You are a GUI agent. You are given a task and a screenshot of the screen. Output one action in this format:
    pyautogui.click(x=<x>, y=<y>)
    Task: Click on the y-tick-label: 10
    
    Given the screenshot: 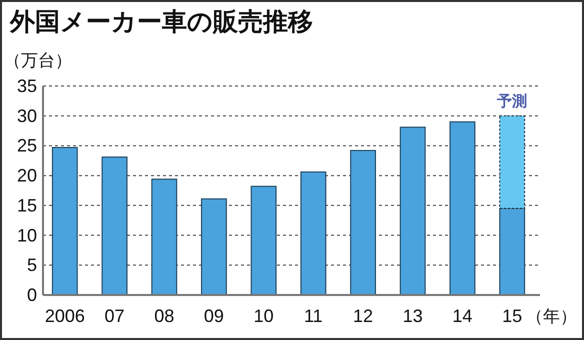 What is the action you would take?
    pyautogui.click(x=26, y=235)
    